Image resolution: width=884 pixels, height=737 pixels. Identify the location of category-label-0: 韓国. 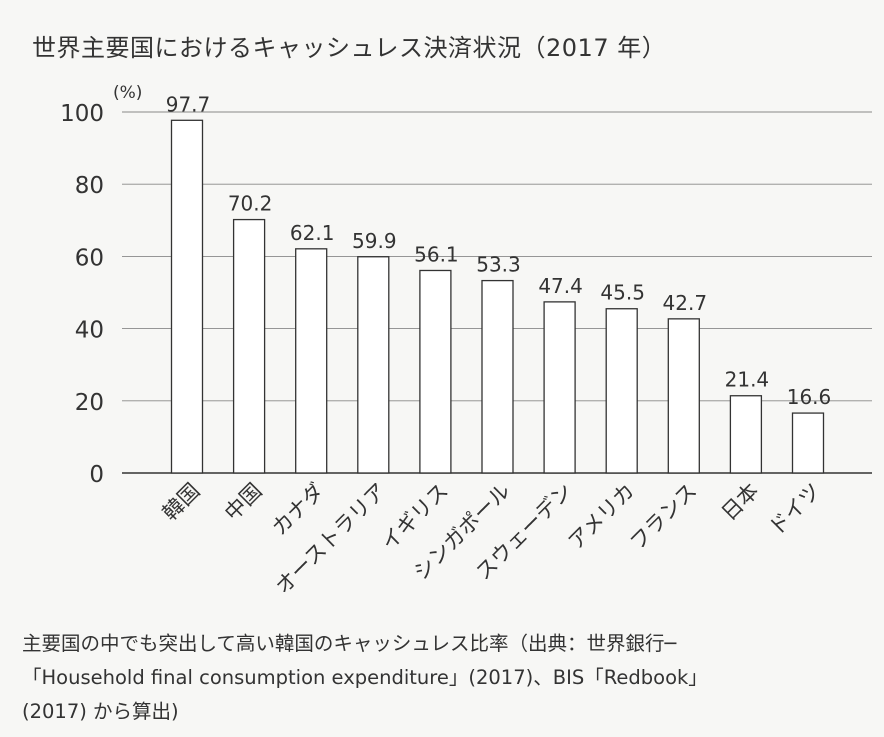
(181, 502).